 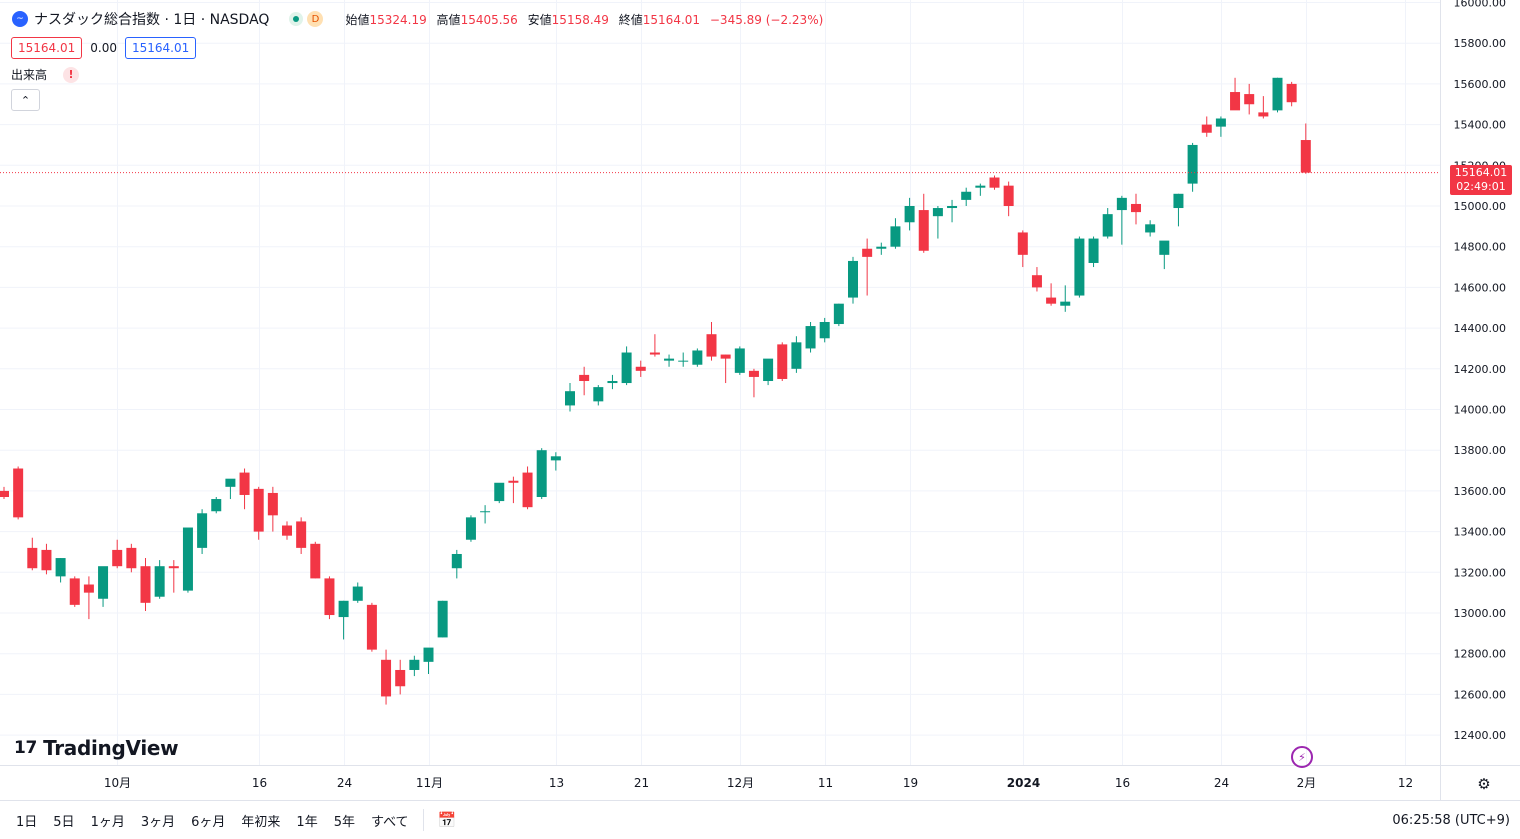 I want to click on market-status: D, so click(x=306, y=19).